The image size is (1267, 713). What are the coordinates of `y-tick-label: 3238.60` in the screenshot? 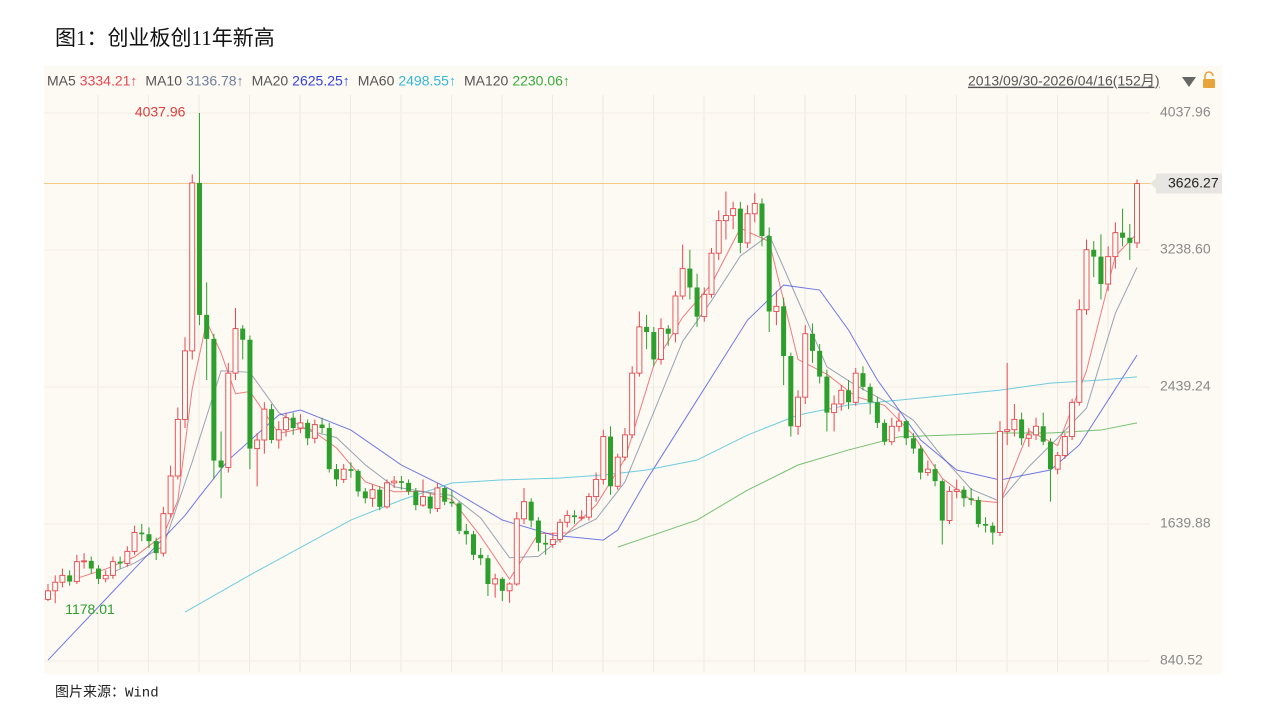 It's located at (1185, 249).